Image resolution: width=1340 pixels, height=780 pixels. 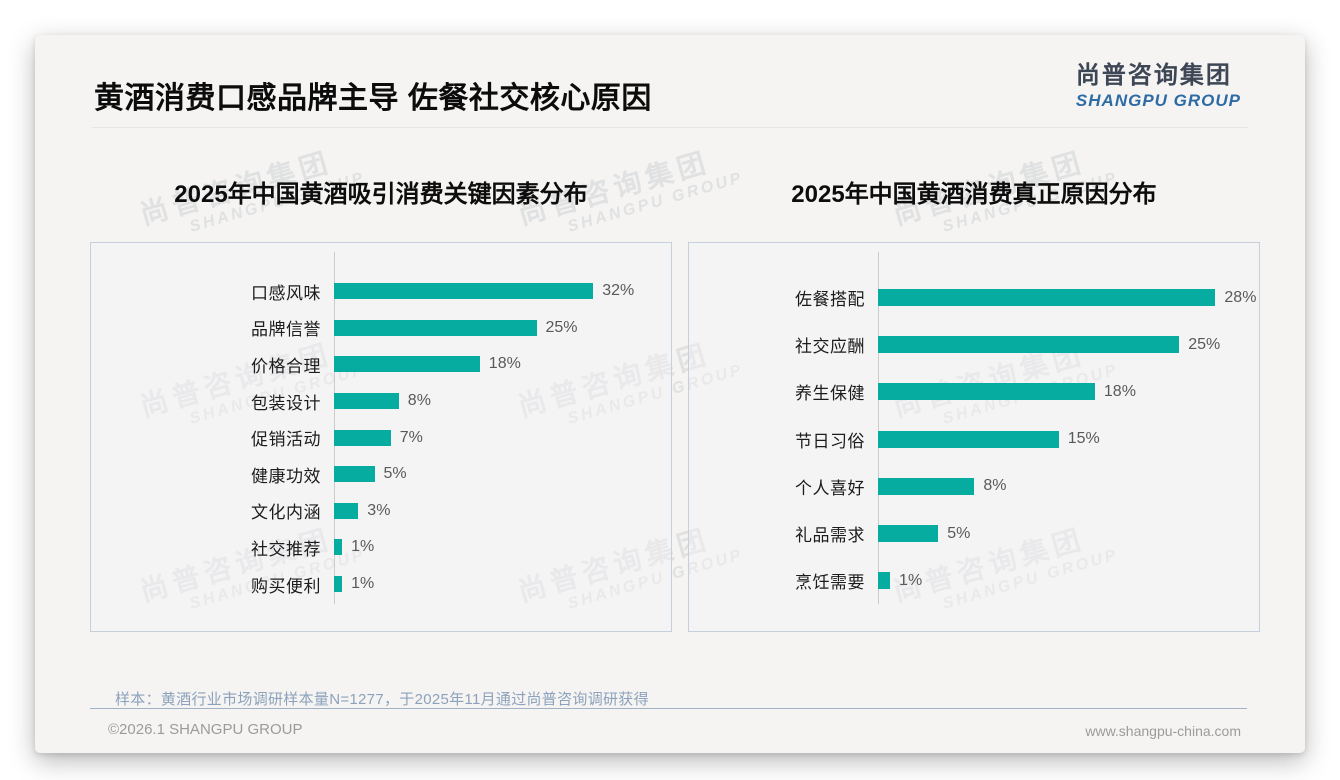 I want to click on category-label: 社交应酬, so click(x=830, y=347).